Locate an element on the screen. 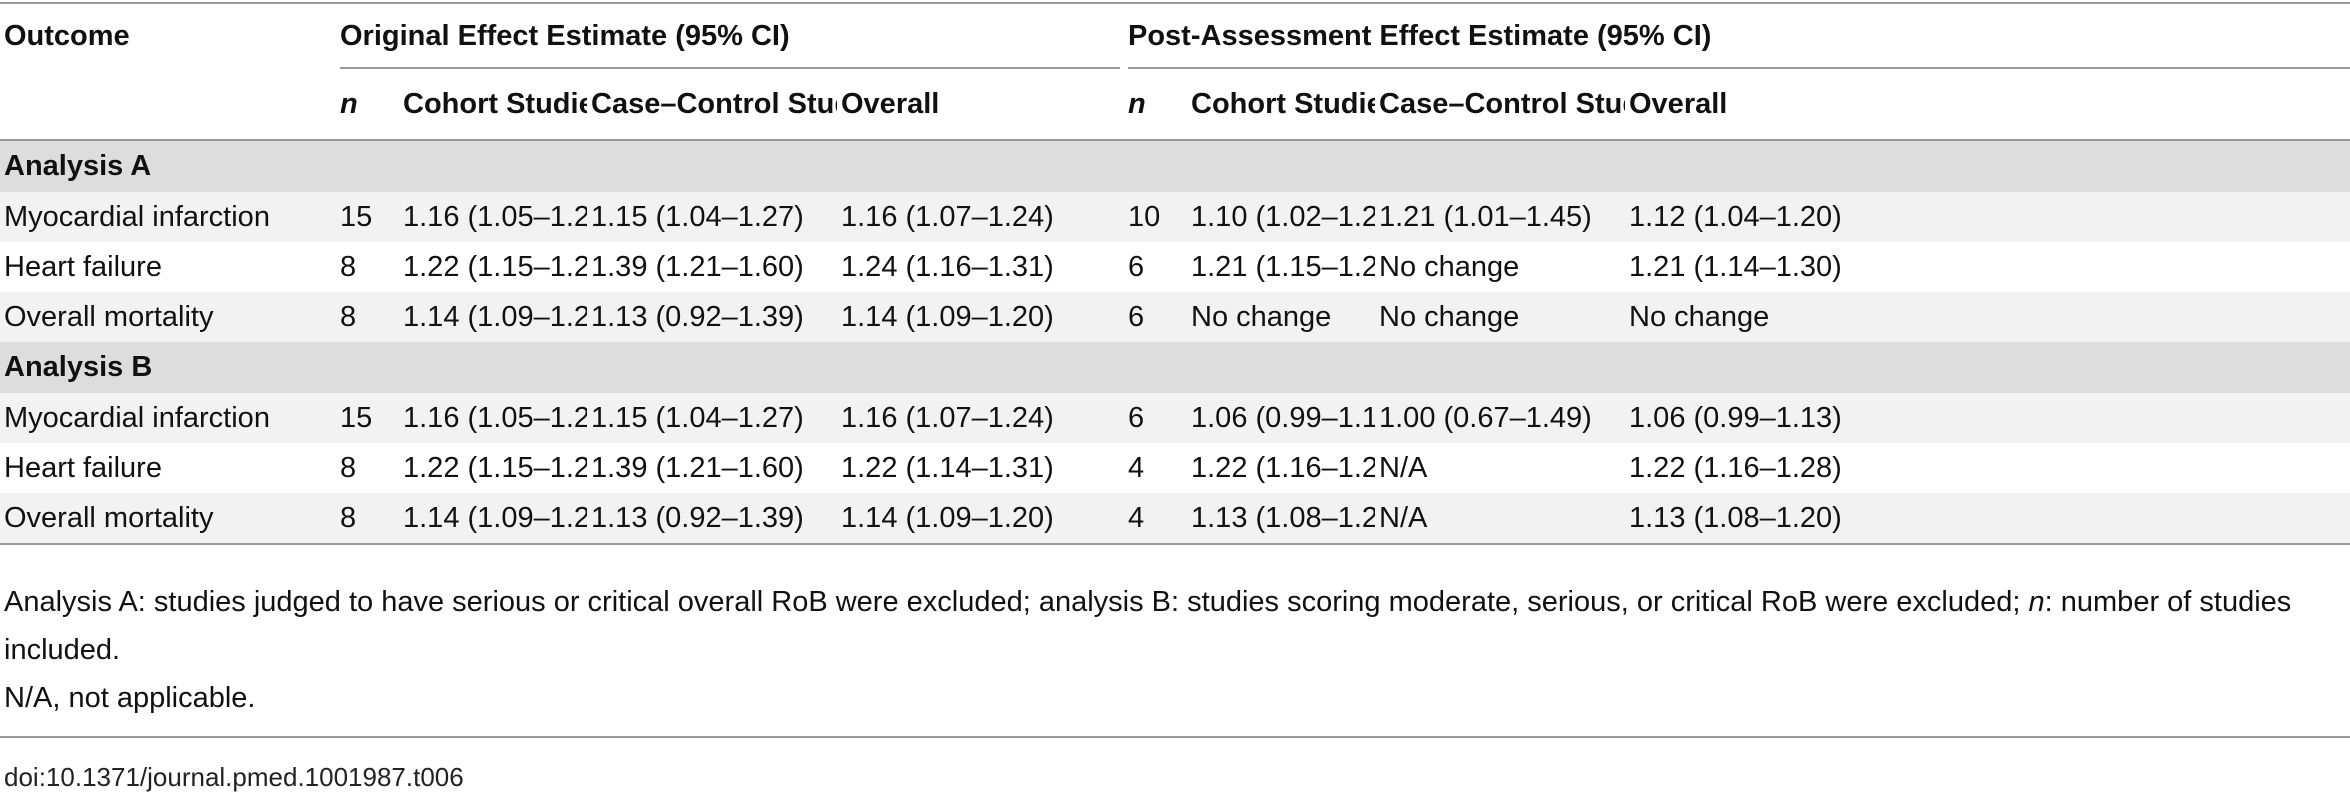  section-row-analysis-b: Analysis B is located at coordinates (1175, 367).